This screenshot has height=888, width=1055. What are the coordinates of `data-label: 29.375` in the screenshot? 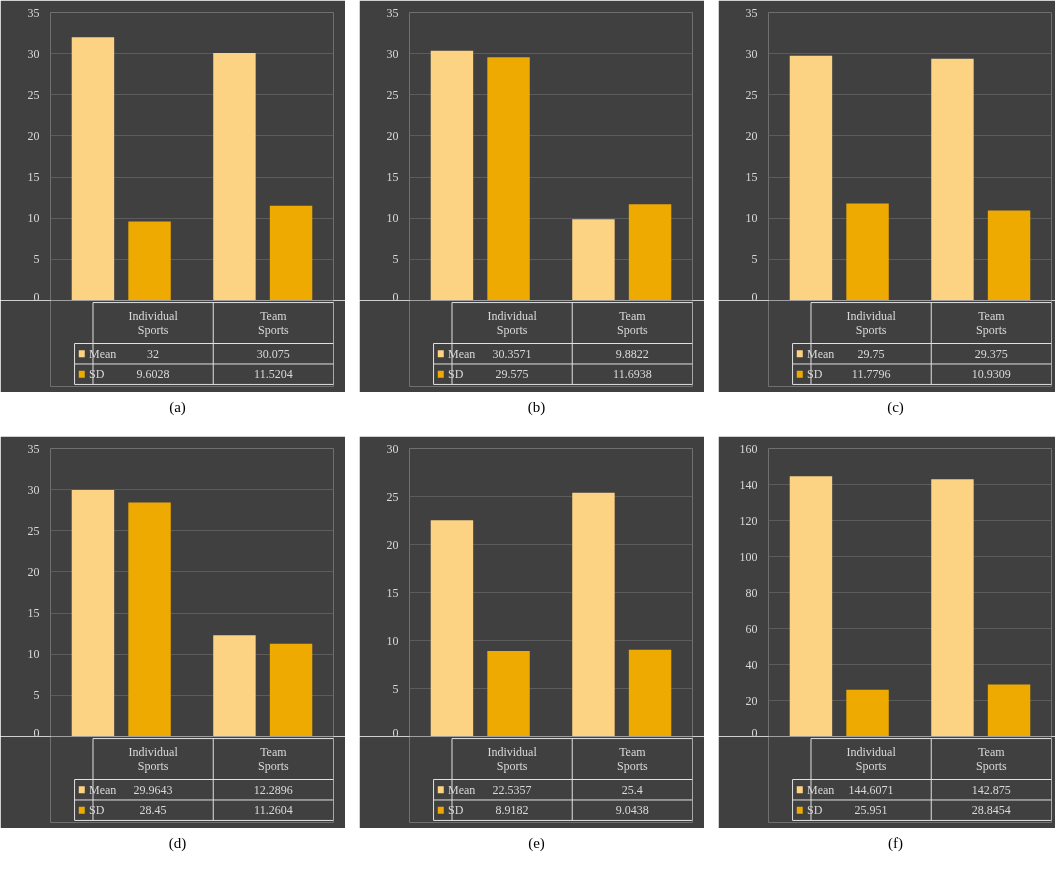 It's located at (991, 353).